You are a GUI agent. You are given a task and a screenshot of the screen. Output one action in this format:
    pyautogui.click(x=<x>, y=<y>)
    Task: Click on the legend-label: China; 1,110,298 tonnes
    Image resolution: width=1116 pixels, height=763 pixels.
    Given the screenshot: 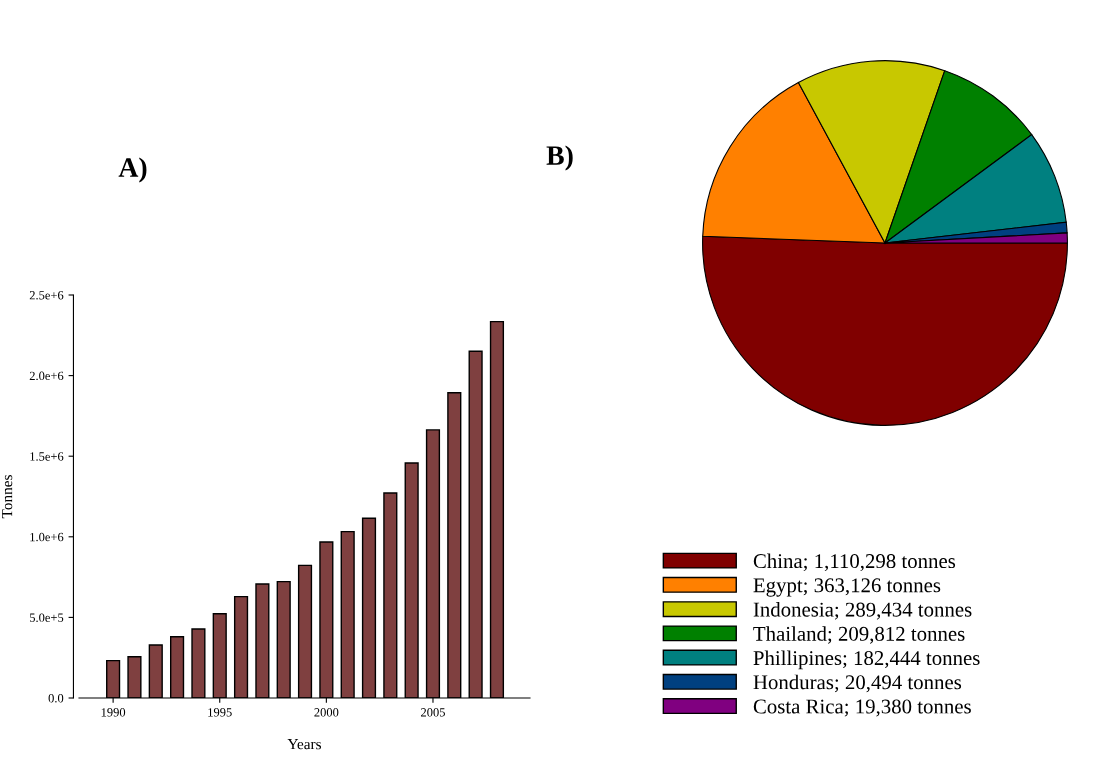 What is the action you would take?
    pyautogui.click(x=854, y=562)
    